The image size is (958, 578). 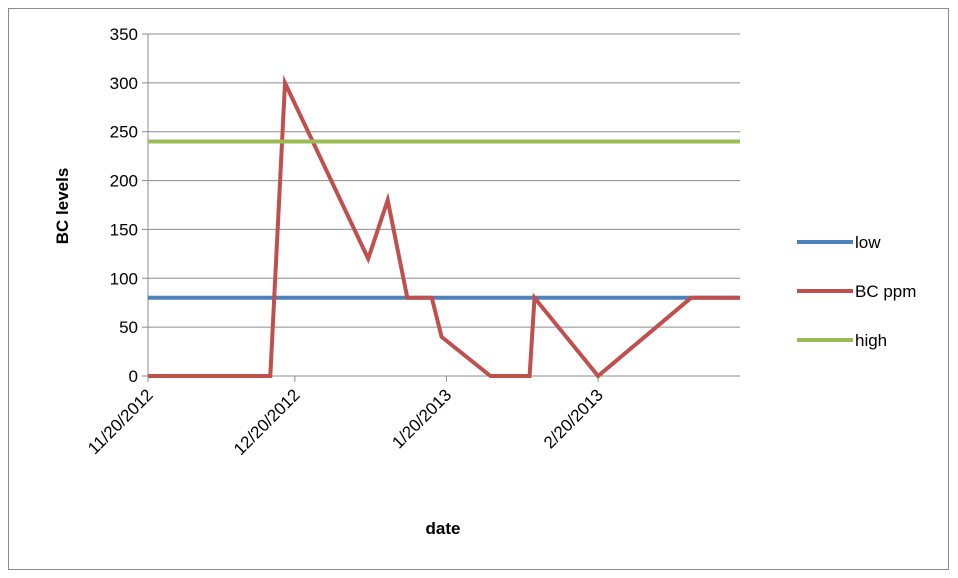 I want to click on x-tick-label: 11/20/2012, so click(x=120, y=421).